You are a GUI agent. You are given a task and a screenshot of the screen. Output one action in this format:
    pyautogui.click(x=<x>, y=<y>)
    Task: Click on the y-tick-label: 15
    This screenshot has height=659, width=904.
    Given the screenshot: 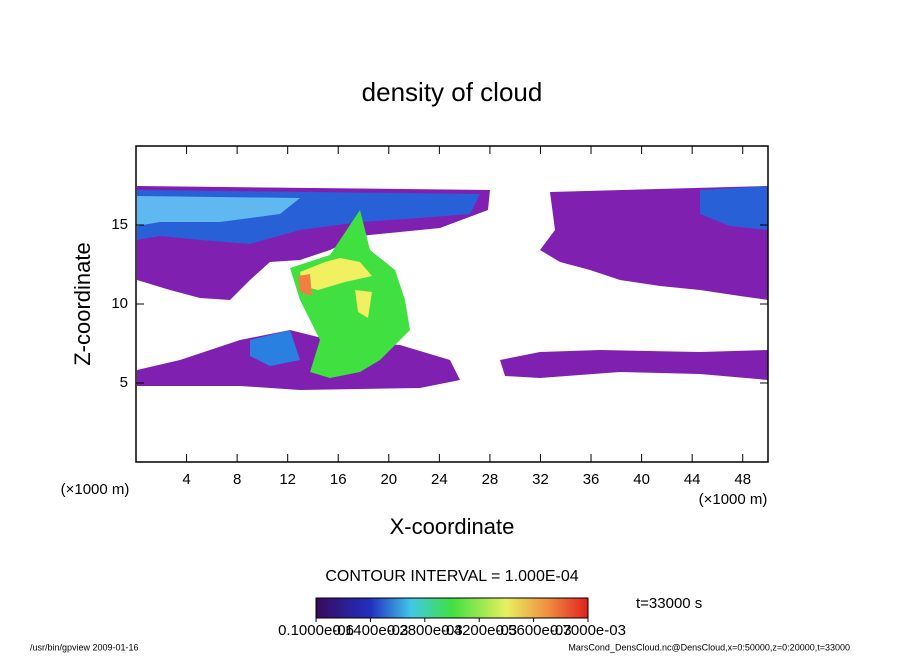 What is the action you would take?
    pyautogui.click(x=119, y=224)
    